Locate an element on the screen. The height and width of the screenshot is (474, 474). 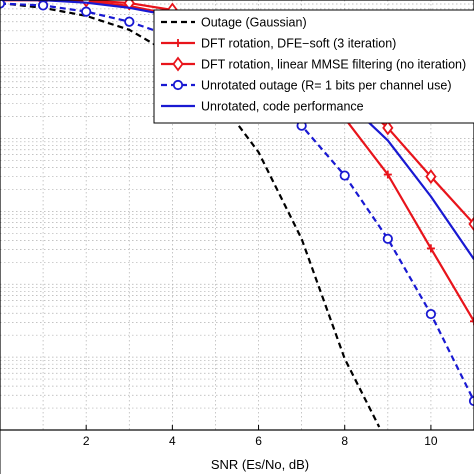
x-tick-label: 2 is located at coordinates (86, 441).